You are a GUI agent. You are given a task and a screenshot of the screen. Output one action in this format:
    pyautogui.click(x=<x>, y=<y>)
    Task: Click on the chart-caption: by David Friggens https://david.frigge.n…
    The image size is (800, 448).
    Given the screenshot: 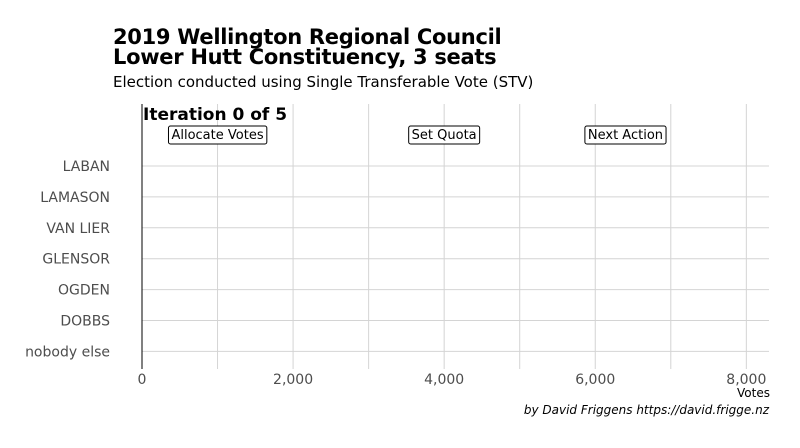 What is the action you would take?
    pyautogui.click(x=646, y=410)
    